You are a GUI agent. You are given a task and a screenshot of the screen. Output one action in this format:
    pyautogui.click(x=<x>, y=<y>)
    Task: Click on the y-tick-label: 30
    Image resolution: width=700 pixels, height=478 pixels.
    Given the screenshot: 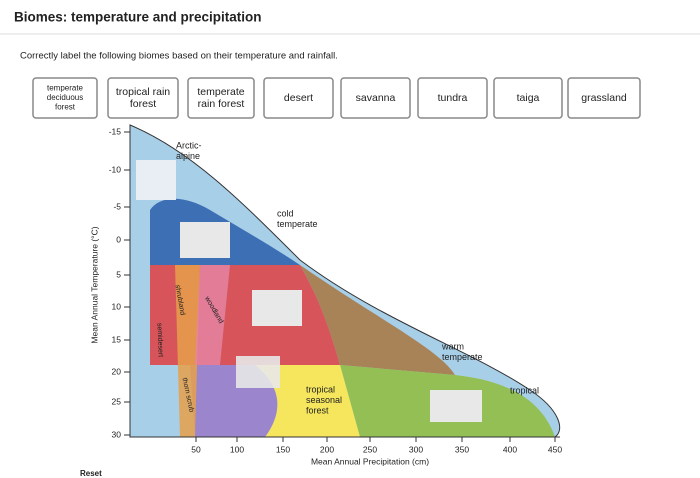 What is the action you would take?
    pyautogui.click(x=117, y=434)
    